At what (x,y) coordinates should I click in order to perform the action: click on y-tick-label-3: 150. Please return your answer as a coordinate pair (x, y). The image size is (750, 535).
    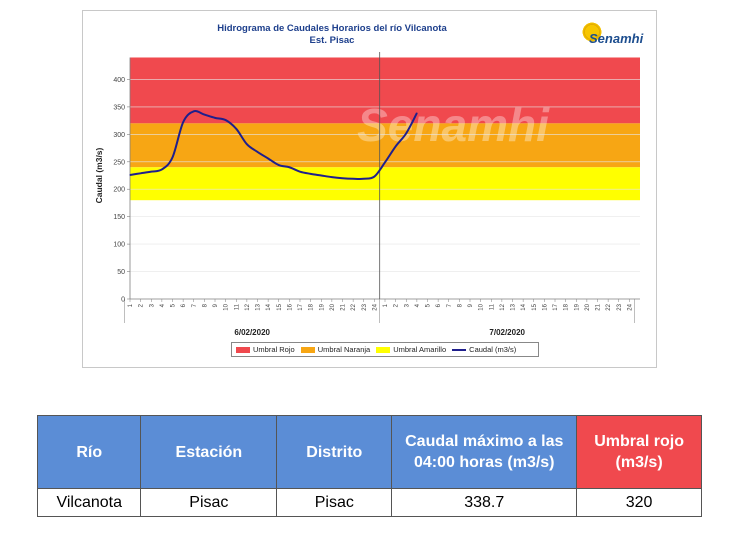
    Looking at the image, I should click on (119, 217).